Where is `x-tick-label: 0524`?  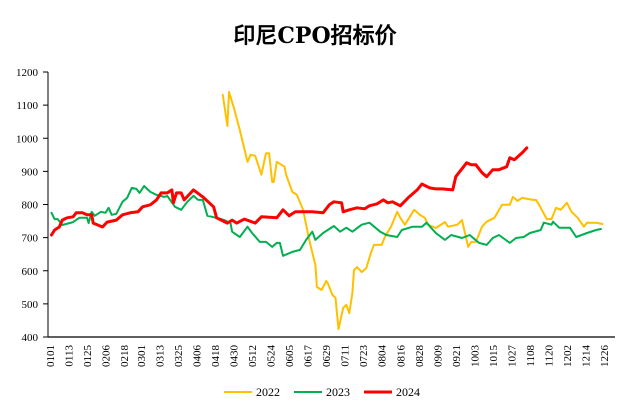 x-tick-label: 0524 is located at coordinates (272, 356).